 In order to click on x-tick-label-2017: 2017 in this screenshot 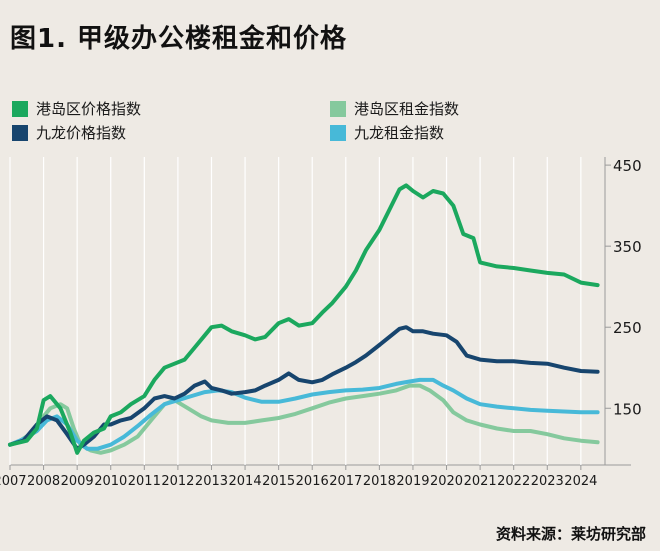, I will do `click(345, 481)`.